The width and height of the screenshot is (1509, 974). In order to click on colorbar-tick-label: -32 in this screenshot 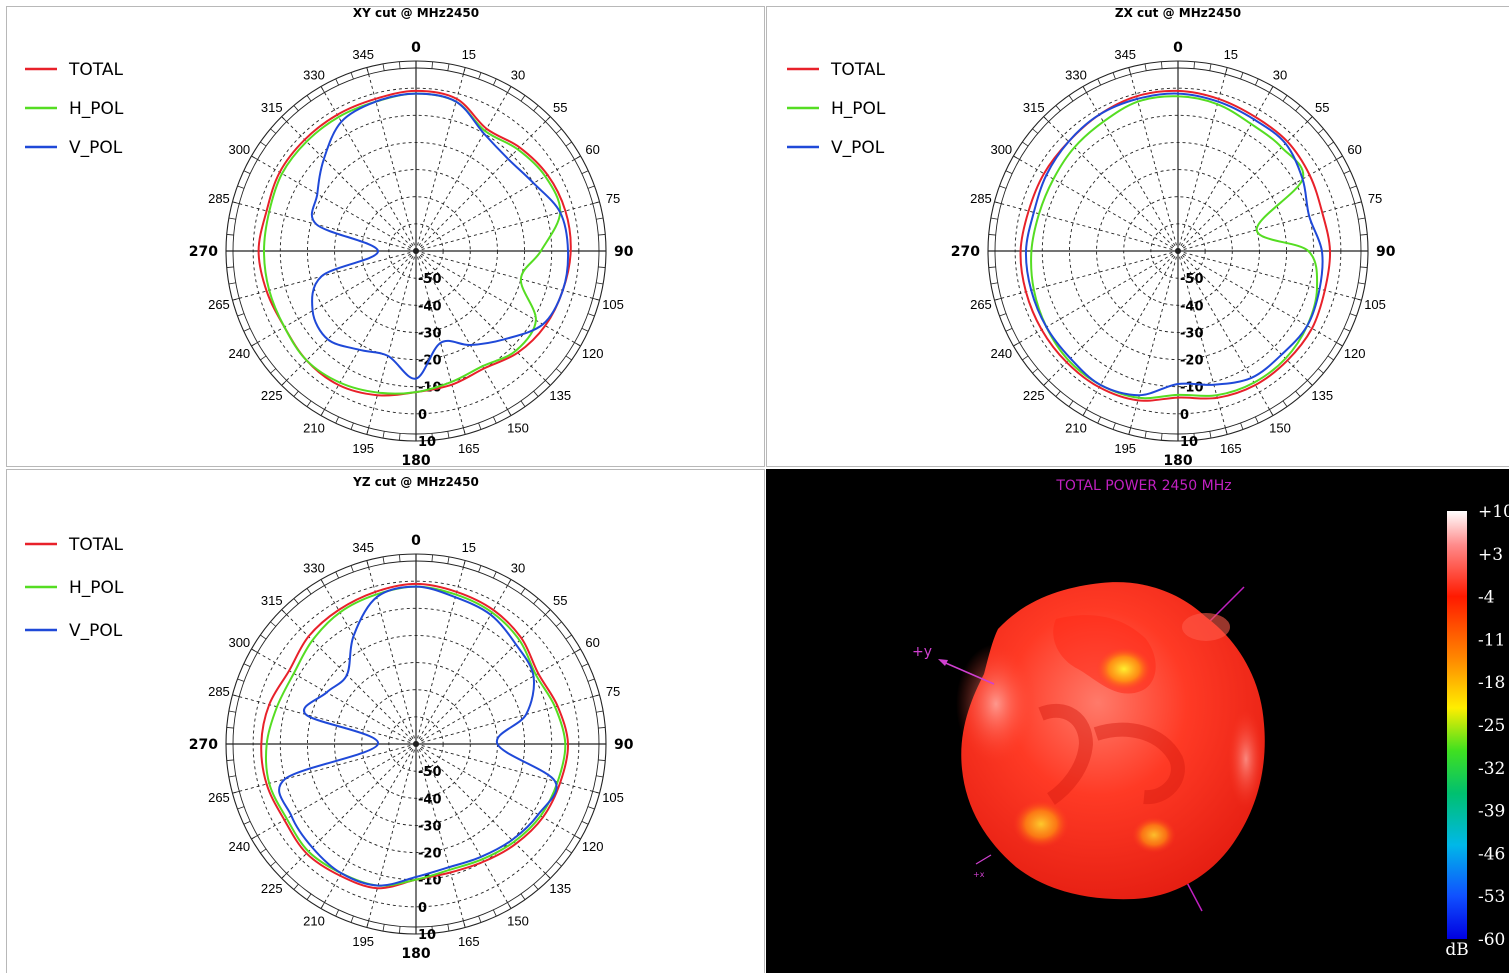, I will do `click(1491, 769)`.